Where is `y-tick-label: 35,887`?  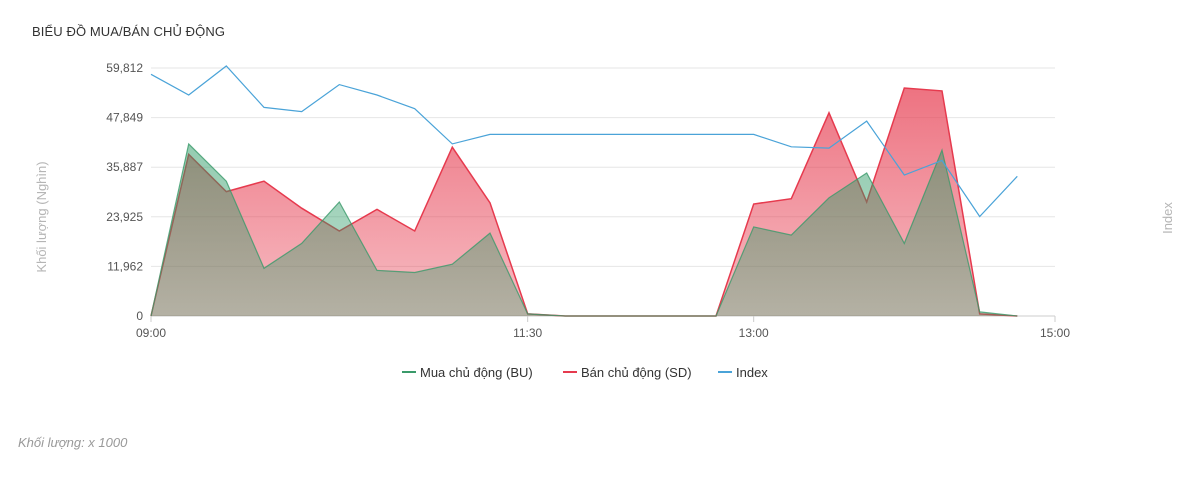 y-tick-label: 35,887 is located at coordinates (124, 167).